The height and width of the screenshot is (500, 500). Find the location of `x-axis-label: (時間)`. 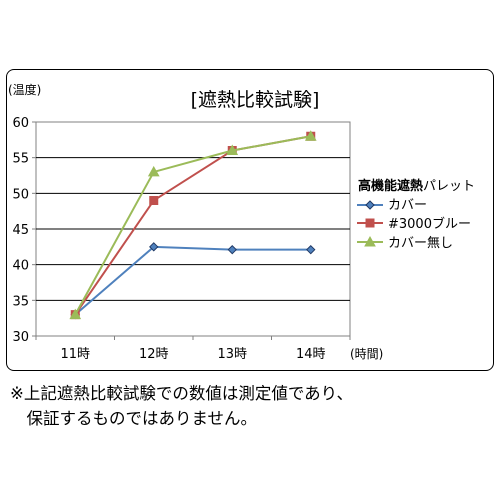

x-axis-label: (時間) is located at coordinates (366, 354).